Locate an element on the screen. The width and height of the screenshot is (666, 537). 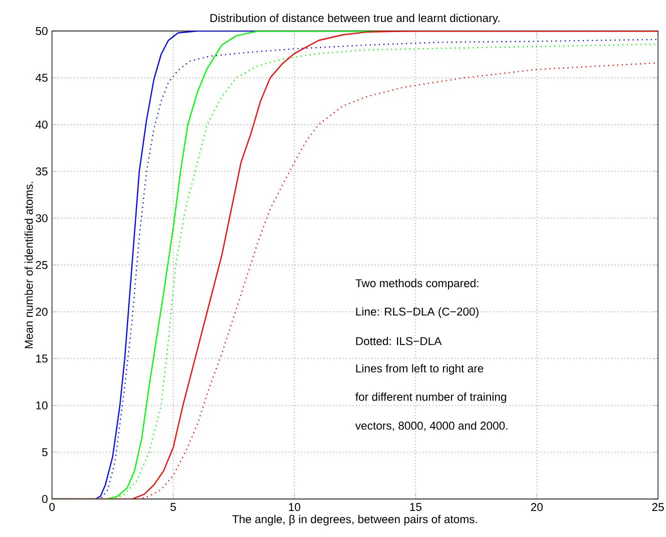
annotation: for different number of training is located at coordinates (430, 398).